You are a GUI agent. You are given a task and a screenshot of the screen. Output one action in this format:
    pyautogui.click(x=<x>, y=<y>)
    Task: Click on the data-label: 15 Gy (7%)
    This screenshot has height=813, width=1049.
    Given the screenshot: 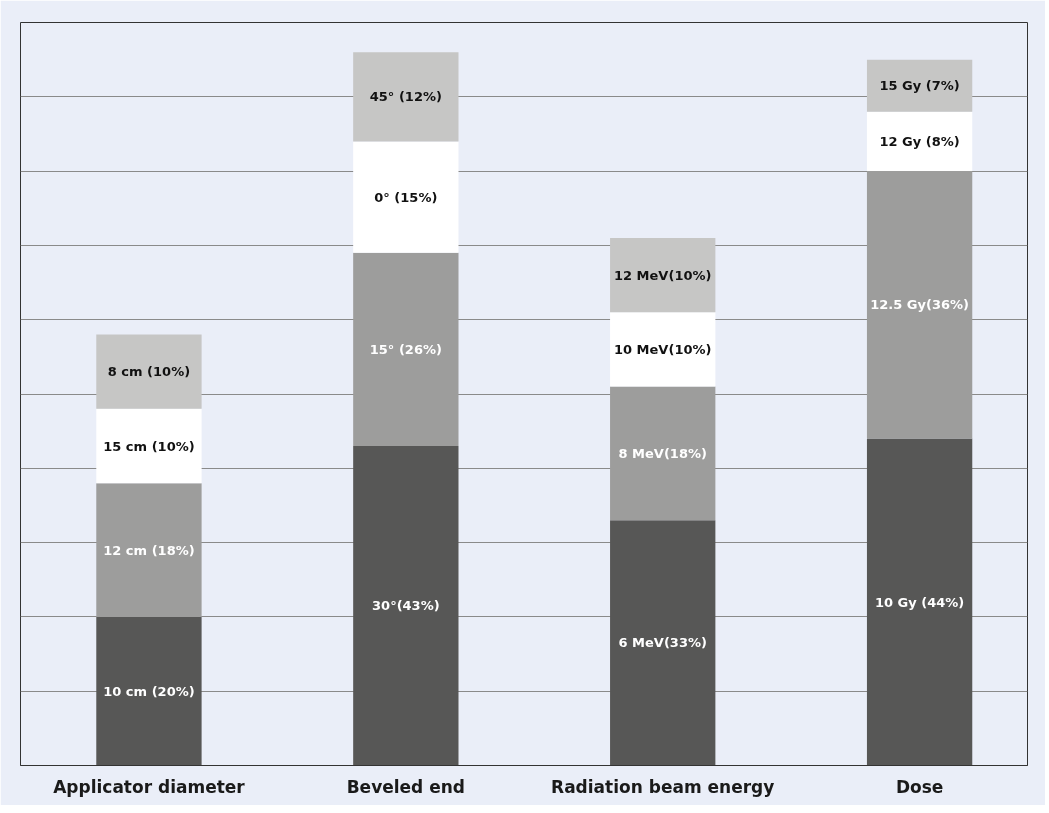 What is the action you would take?
    pyautogui.click(x=919, y=86)
    